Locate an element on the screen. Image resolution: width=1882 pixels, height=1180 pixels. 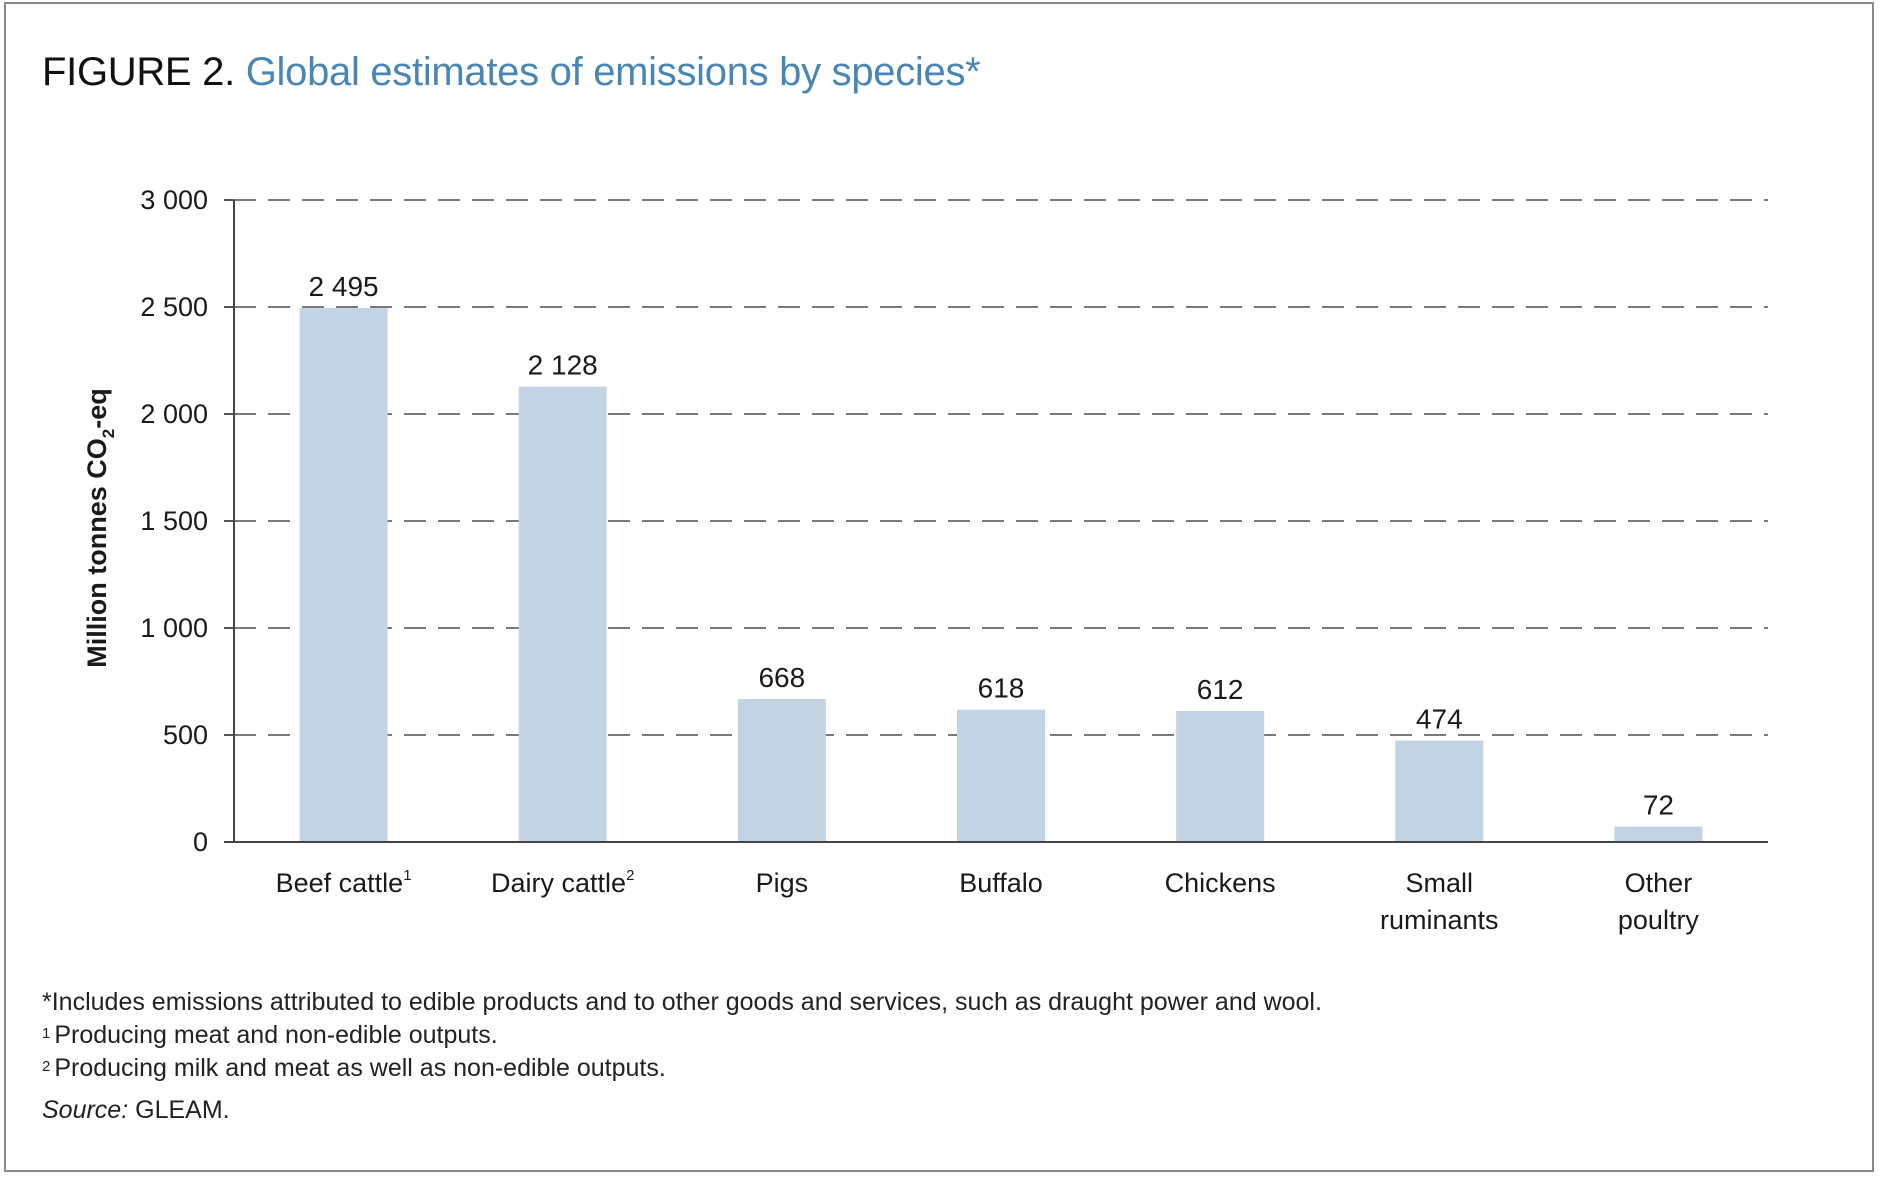
y-tick-label: 2 000 is located at coordinates (174, 414).